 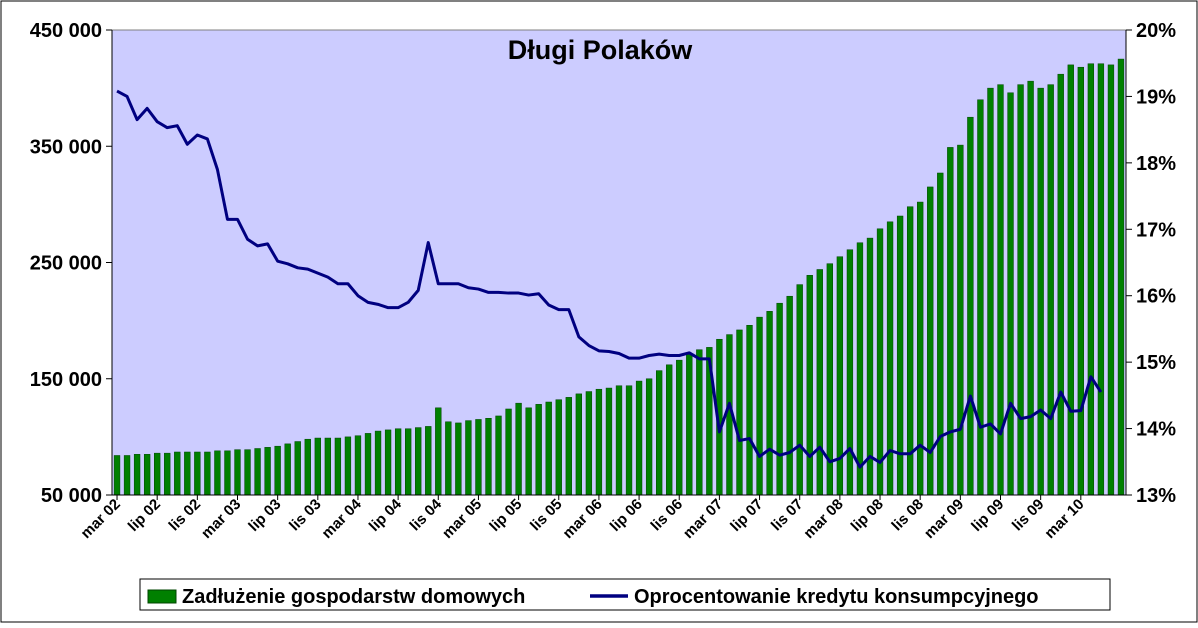 I want to click on right-tick-label: 18%, so click(x=1156, y=164).